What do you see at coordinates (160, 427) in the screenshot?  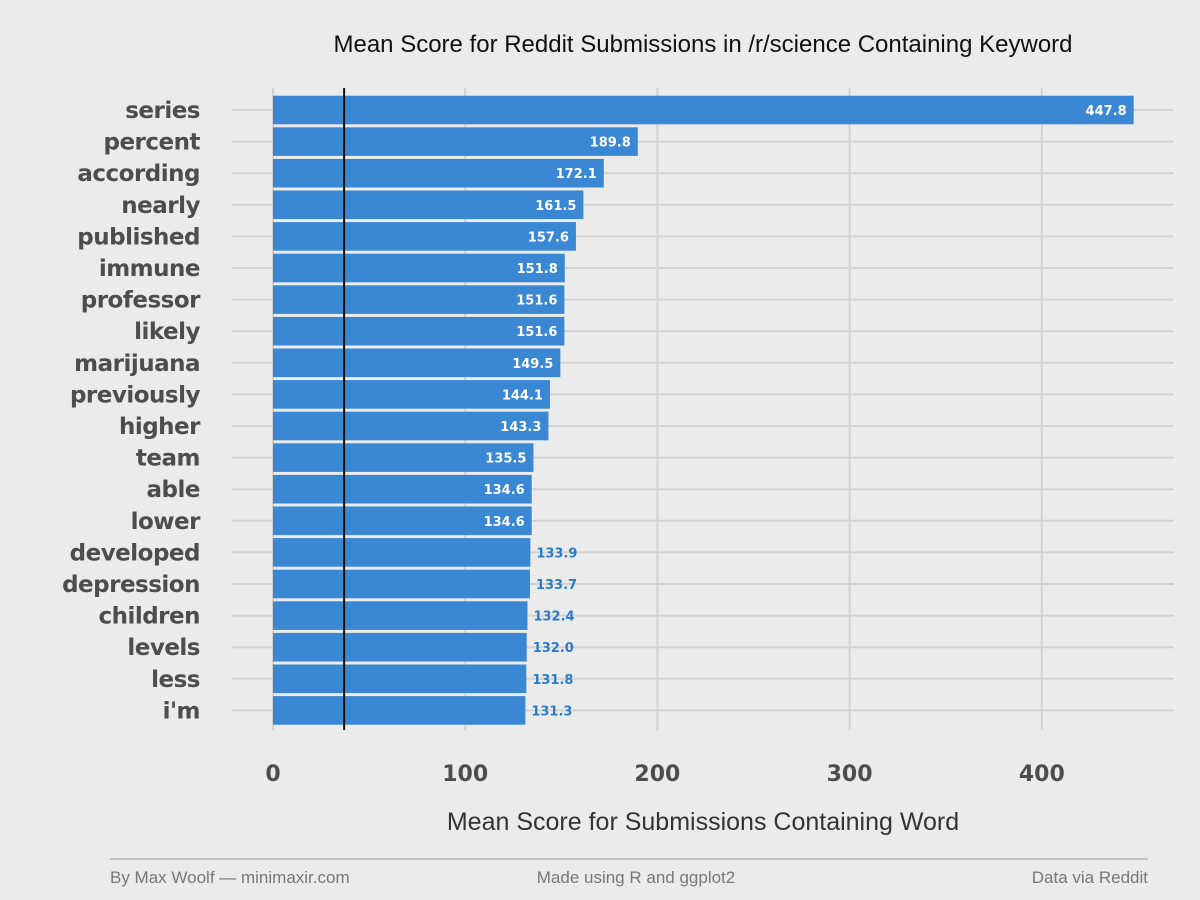 I see `category-label: higher` at bounding box center [160, 427].